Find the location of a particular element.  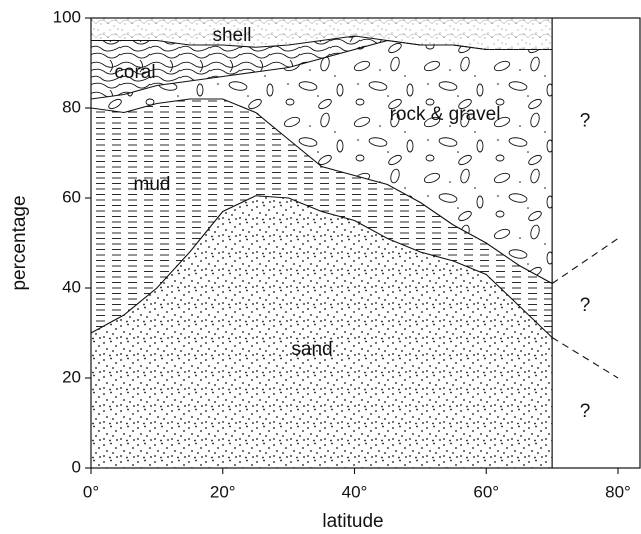

series-label: coral is located at coordinates (134, 72).